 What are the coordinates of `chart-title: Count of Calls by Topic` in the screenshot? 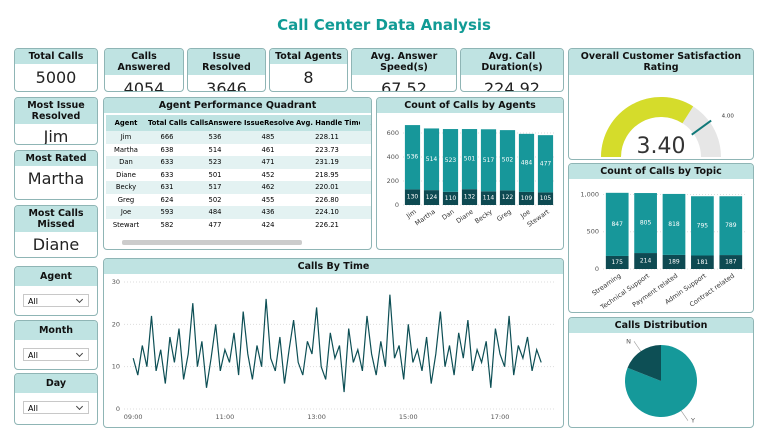 It's located at (661, 171).